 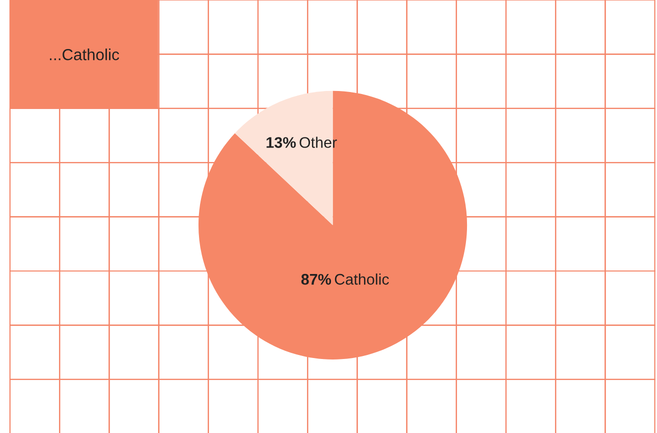 I want to click on data-label: 87%, so click(x=316, y=279).